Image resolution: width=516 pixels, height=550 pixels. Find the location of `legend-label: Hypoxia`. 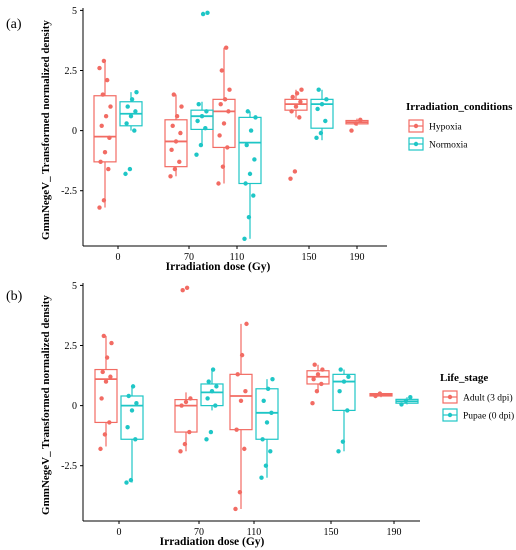

legend-label: Hypoxia is located at coordinates (446, 128).